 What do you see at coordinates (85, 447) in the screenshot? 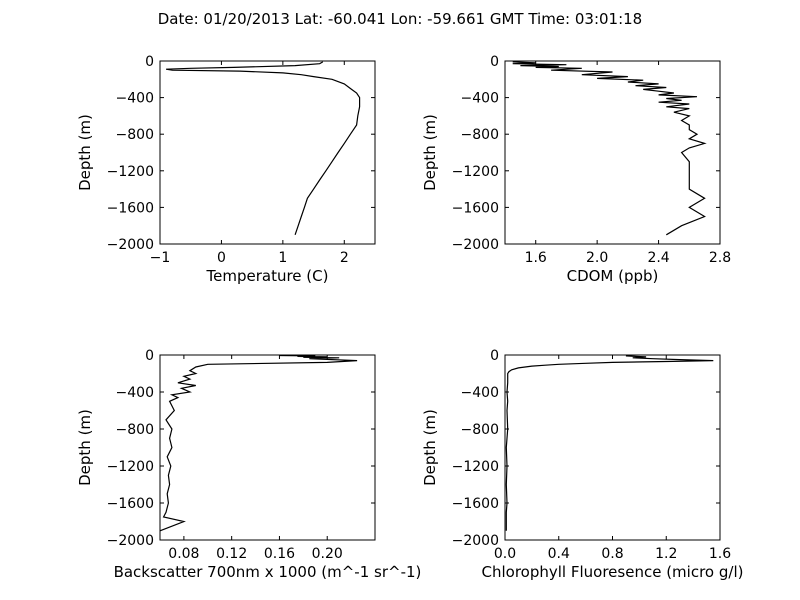
I see `backscatter-y-axis-label: Depth (m)` at bounding box center [85, 447].